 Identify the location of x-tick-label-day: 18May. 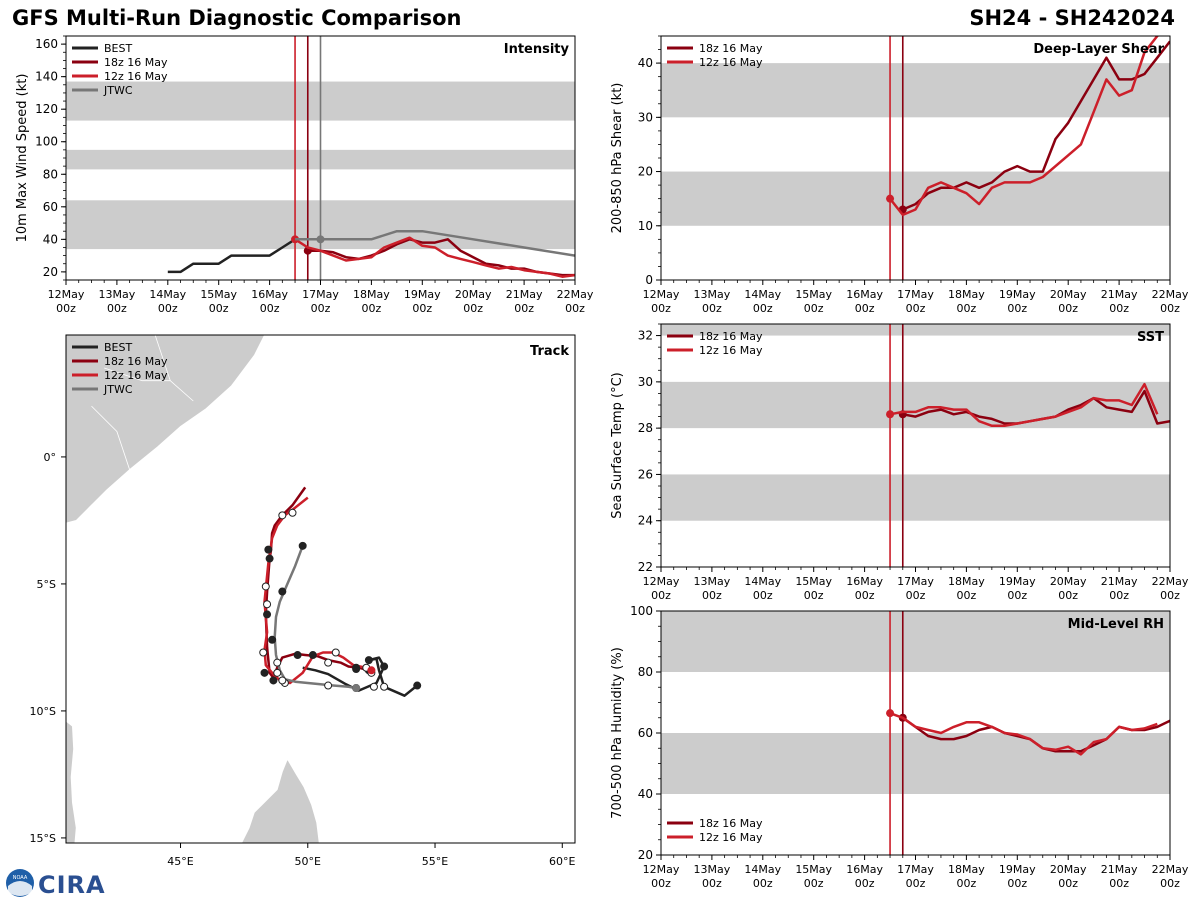
(966, 869).